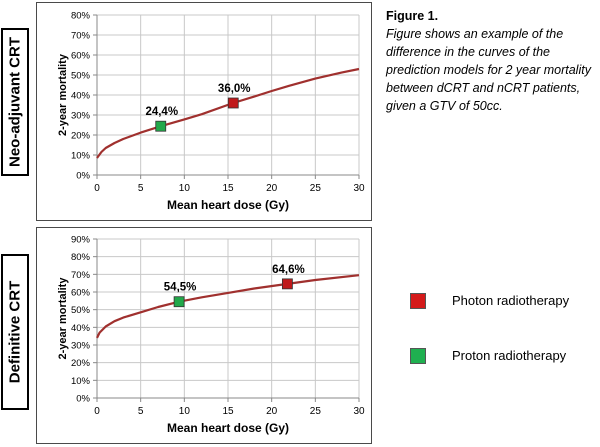 The image size is (600, 447). Describe the element at coordinates (418, 301) in the screenshot. I see `legend-swatch-photon` at that location.